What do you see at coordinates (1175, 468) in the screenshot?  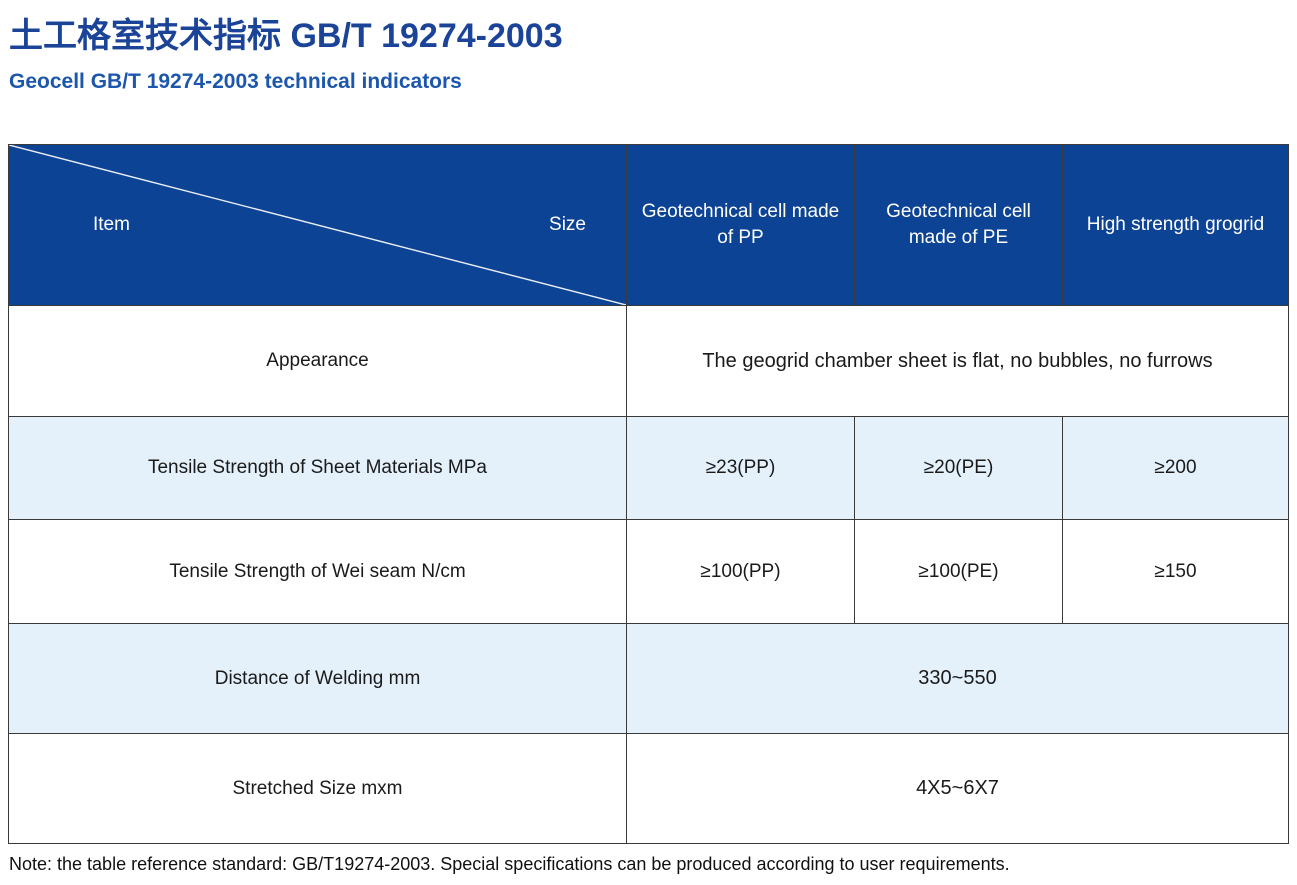 I see `cell-value: ≥200` at bounding box center [1175, 468].